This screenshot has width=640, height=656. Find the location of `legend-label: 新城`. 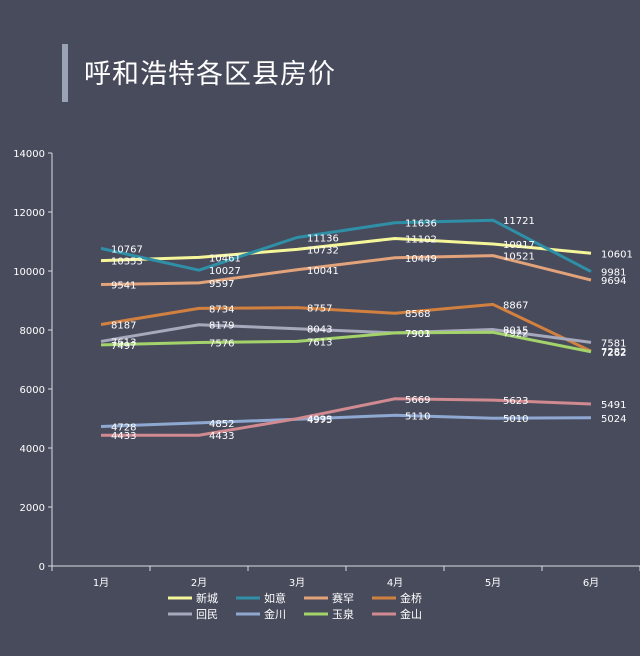

legend-label: 新城 is located at coordinates (207, 598).